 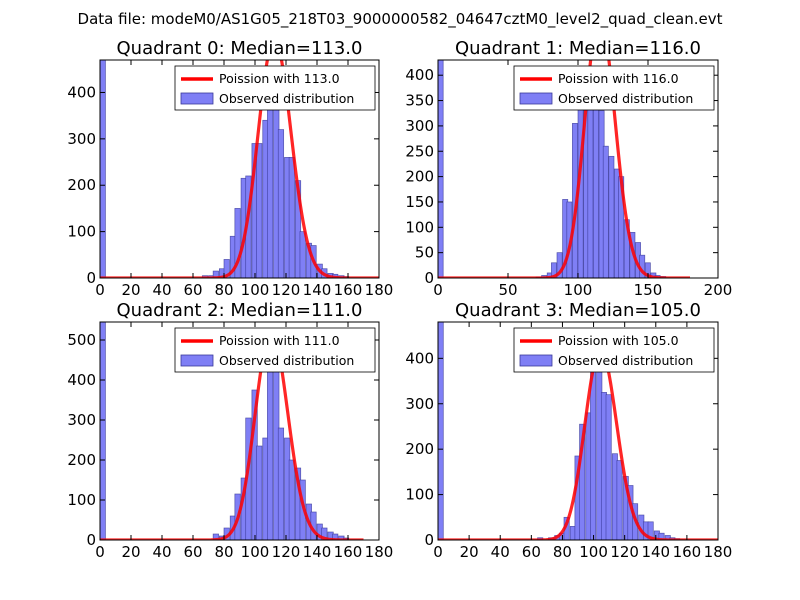 I want to click on legend: Poission with 105.0 Observed distribution, so click(x=614, y=350).